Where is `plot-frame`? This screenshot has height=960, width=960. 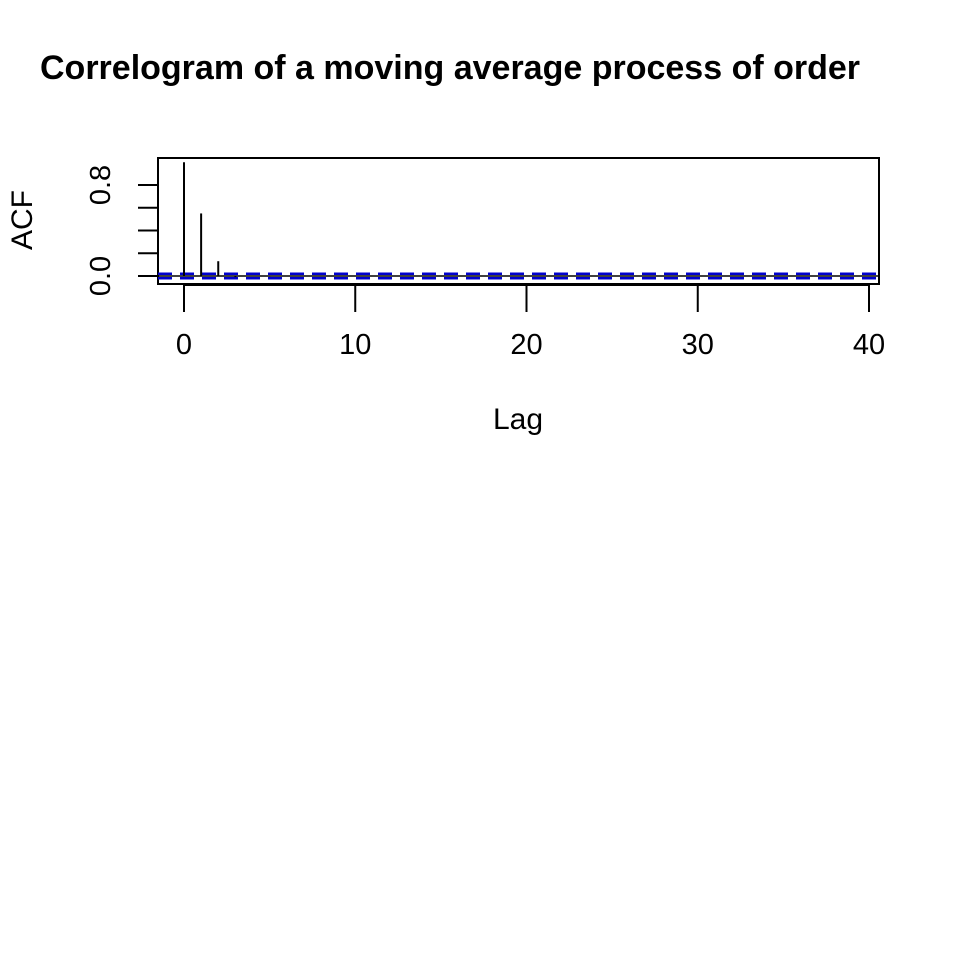 plot-frame is located at coordinates (518, 221).